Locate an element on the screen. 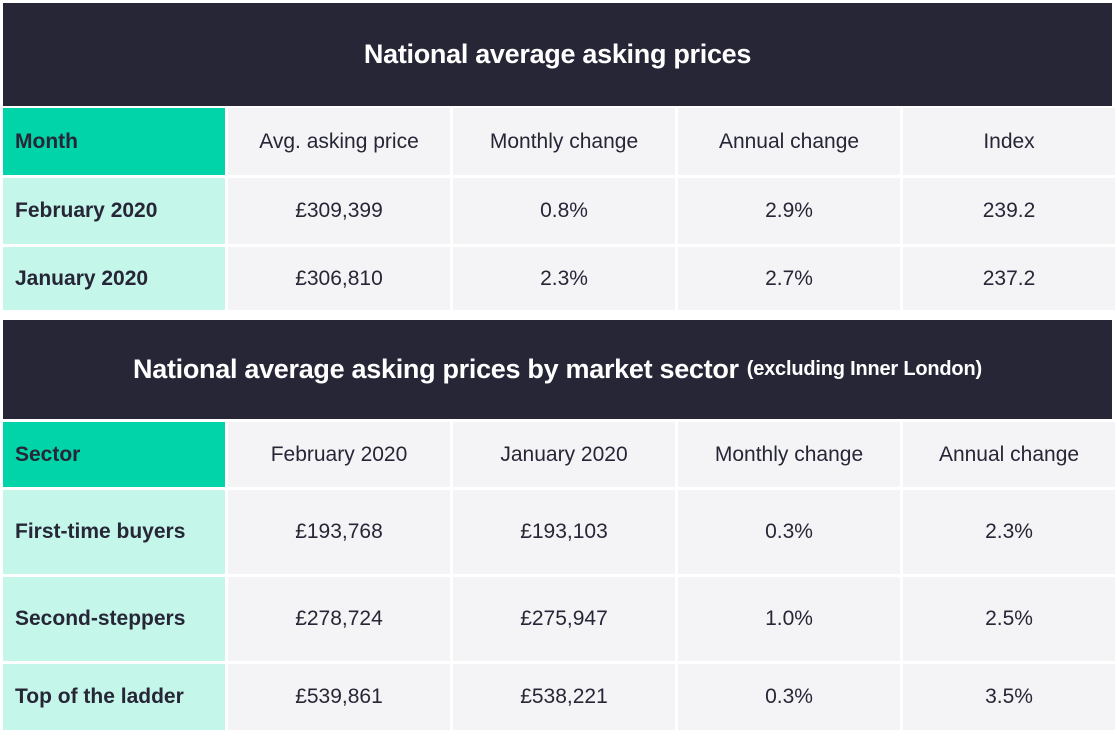 The image size is (1117, 744). table-cell: 0.8% is located at coordinates (564, 211).